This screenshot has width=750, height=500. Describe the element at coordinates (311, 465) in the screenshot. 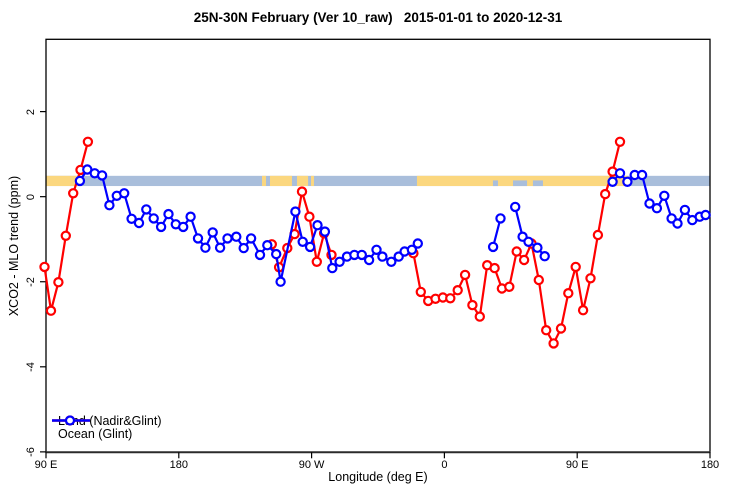

I see `x-tick-label: 90 W` at that location.